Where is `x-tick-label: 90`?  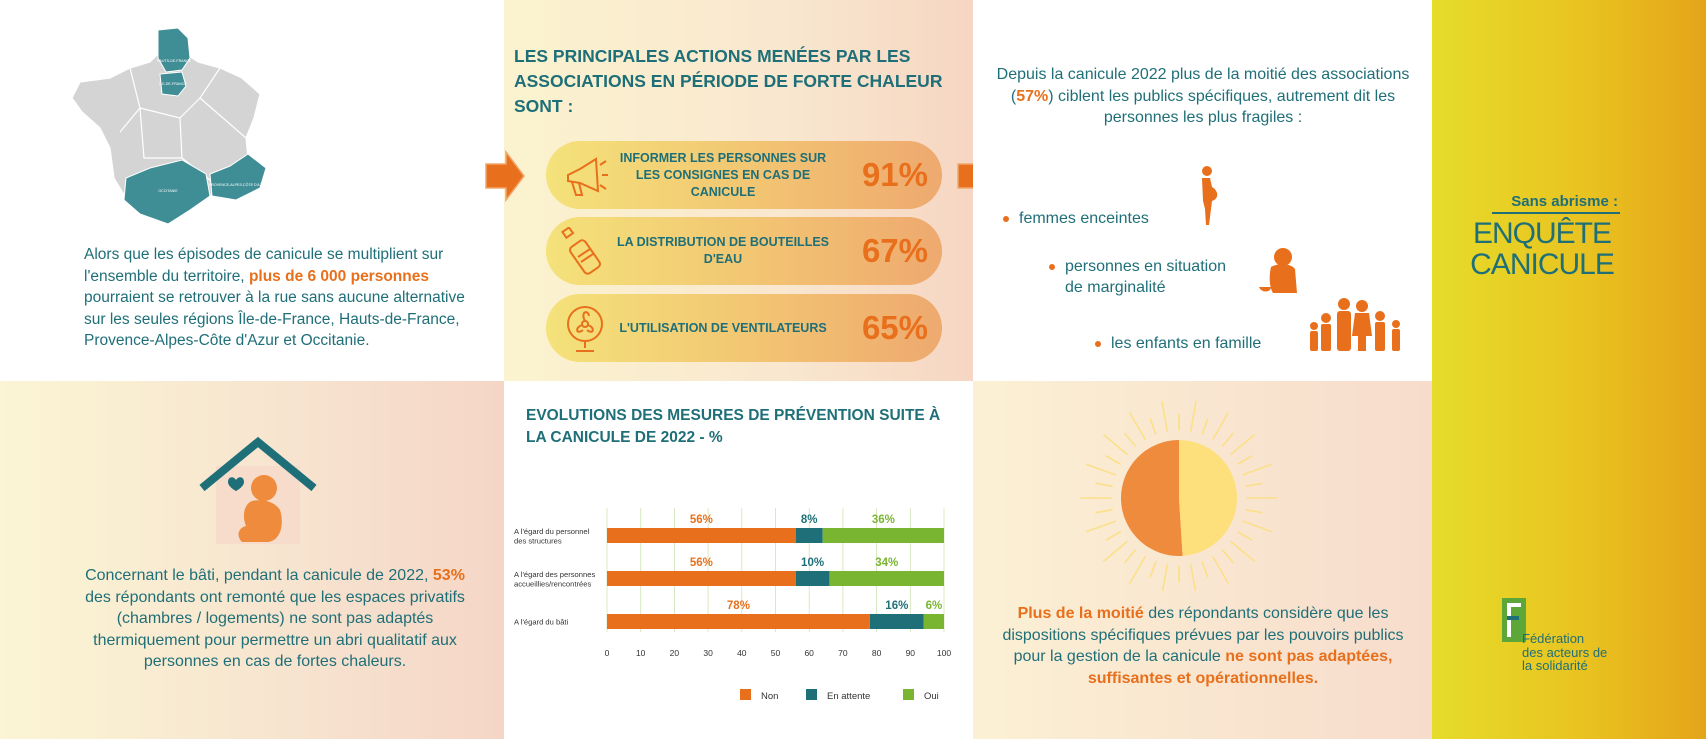 x-tick-label: 90 is located at coordinates (911, 653).